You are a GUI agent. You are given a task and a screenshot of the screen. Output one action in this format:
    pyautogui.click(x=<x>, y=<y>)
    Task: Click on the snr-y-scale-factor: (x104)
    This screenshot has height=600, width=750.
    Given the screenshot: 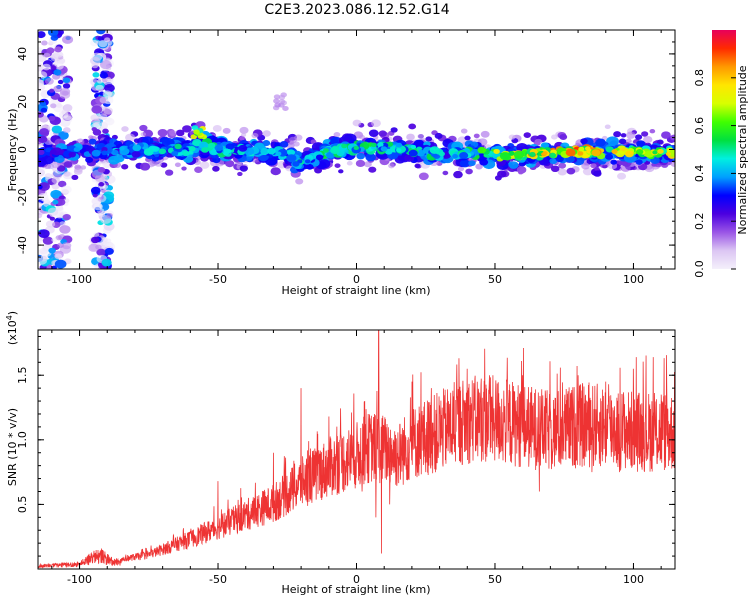 What is the action you would take?
    pyautogui.click(x=12, y=328)
    